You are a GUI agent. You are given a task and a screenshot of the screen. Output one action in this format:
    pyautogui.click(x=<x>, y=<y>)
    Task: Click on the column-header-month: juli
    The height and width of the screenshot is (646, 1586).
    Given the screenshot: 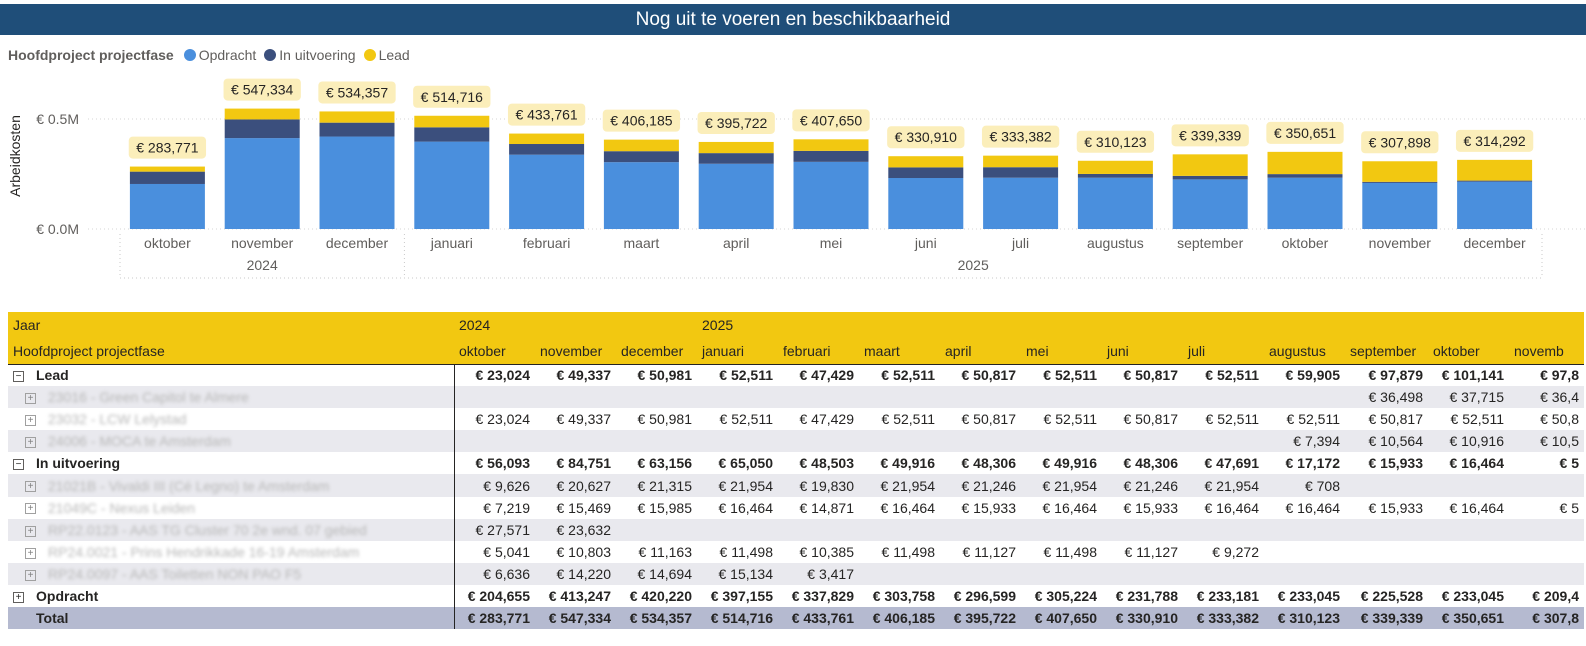 What is the action you would take?
    pyautogui.click(x=1223, y=351)
    